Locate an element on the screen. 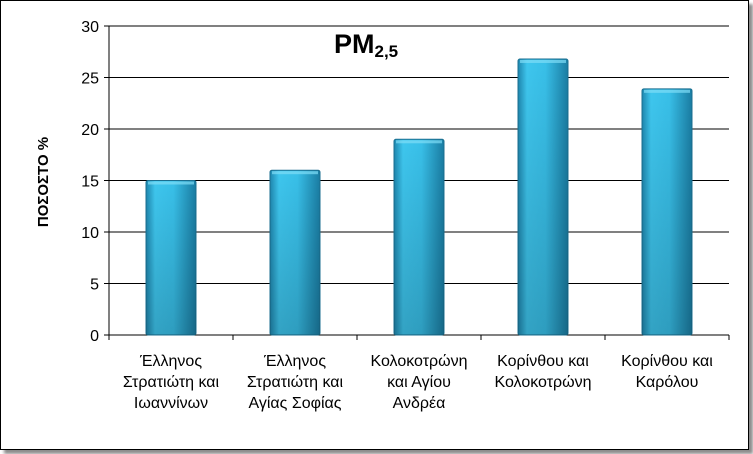 Image resolution: width=753 pixels, height=454 pixels. y-tick-label: 15 is located at coordinates (90, 182).